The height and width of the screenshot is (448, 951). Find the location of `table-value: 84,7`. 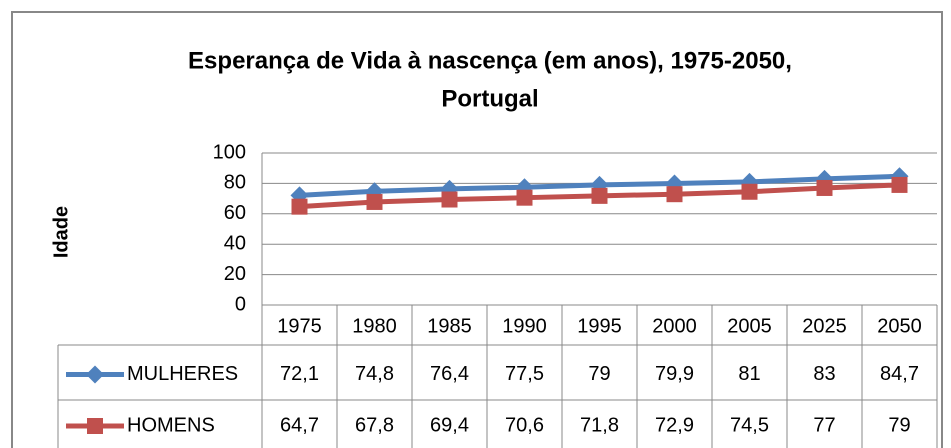

table-value: 84,7 is located at coordinates (899, 374).